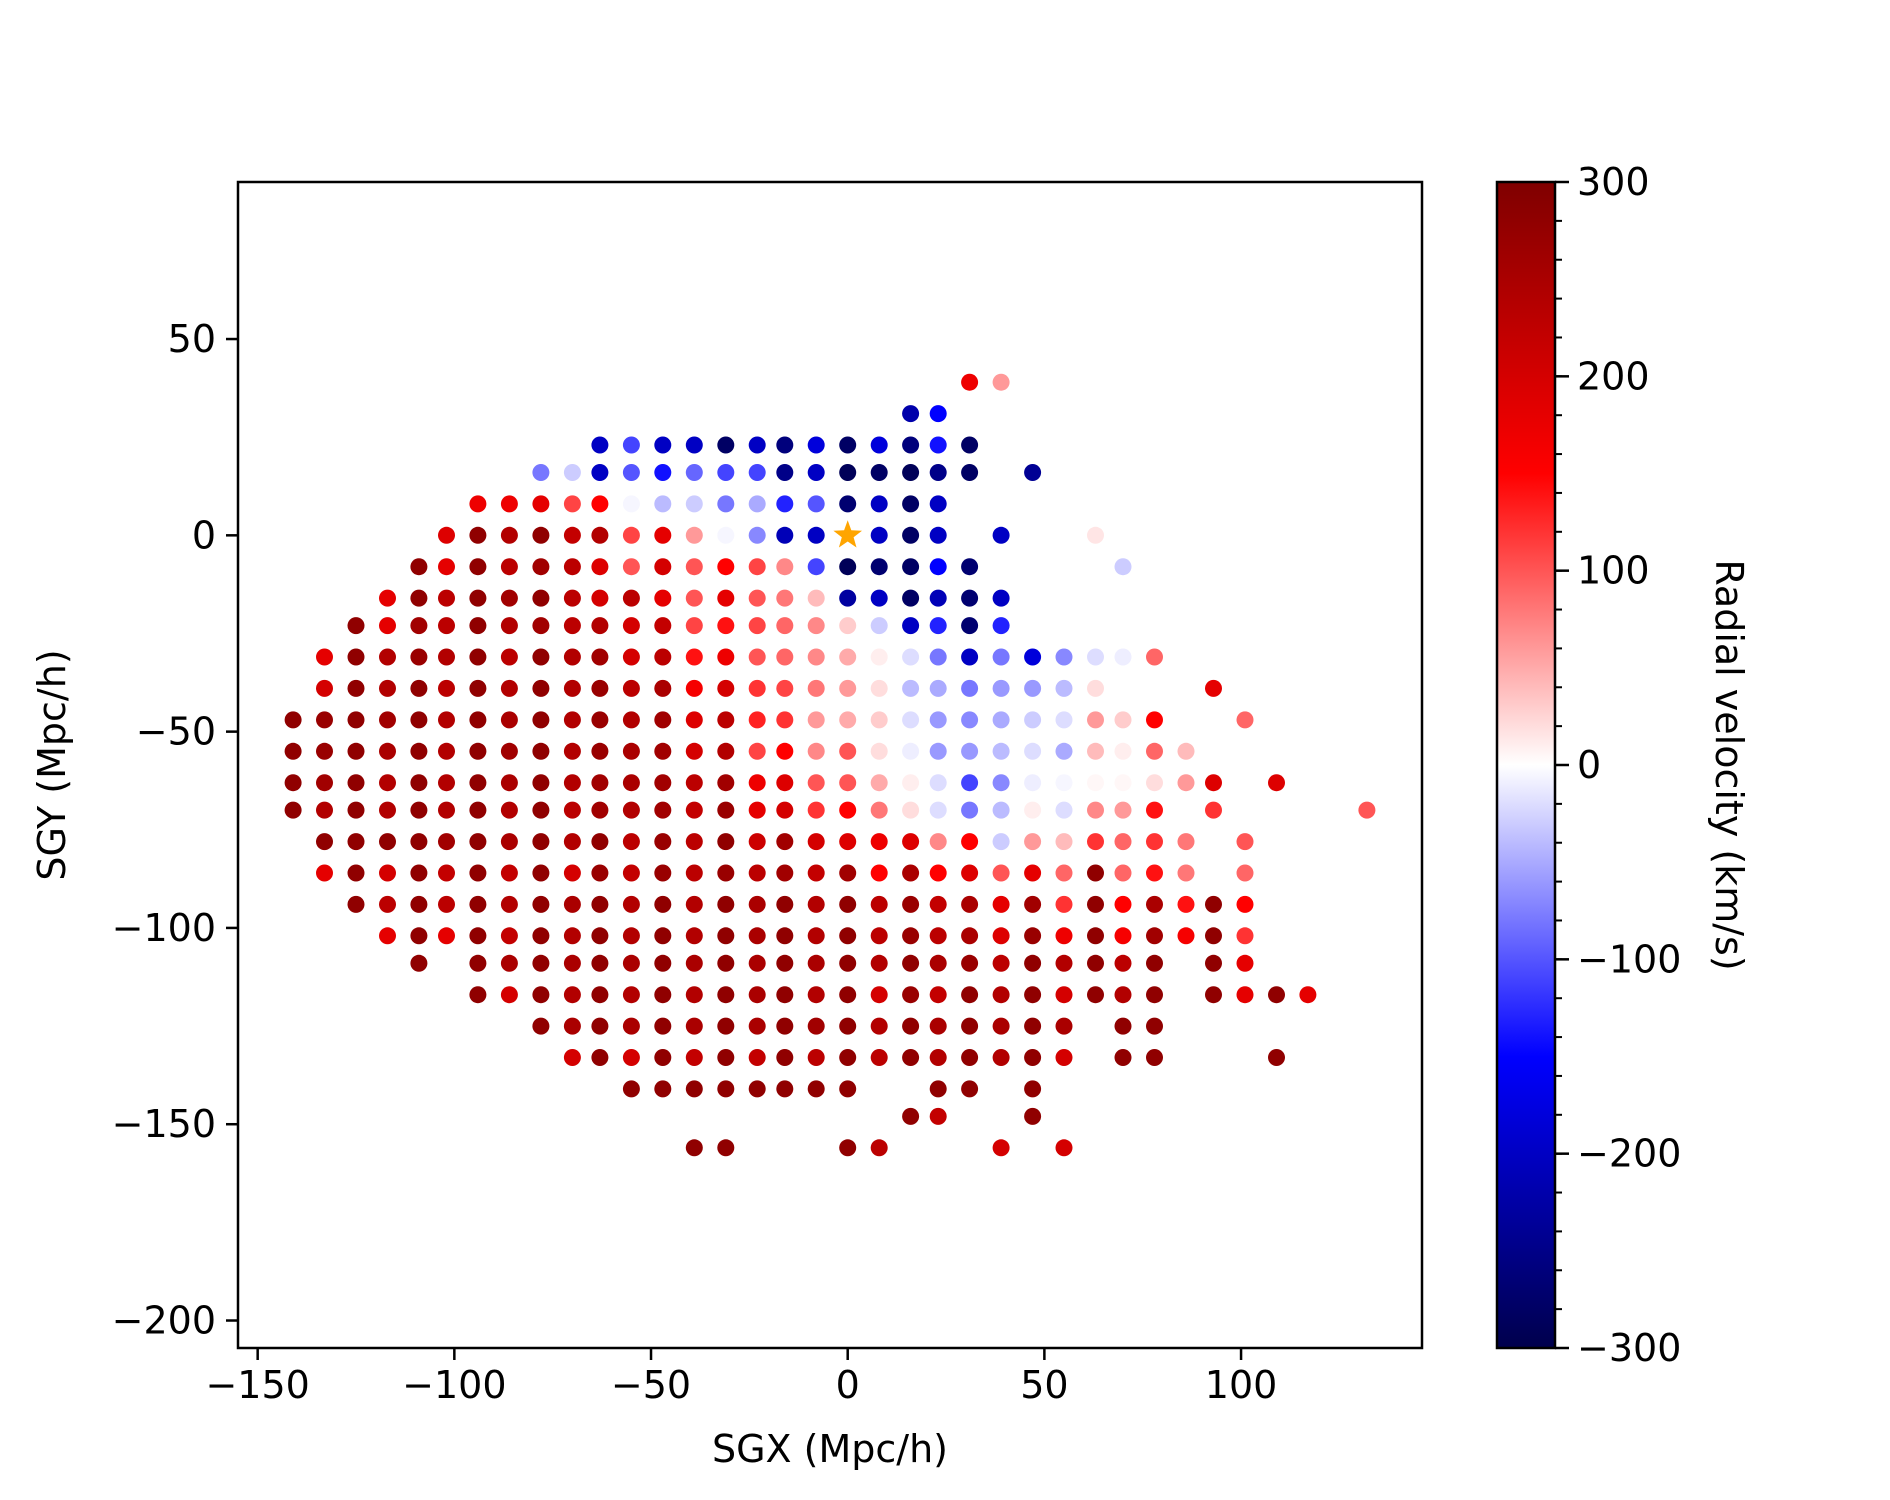 This screenshot has width=1890, height=1500. I want to click on x-axis: −150 −100 −50 0 50 100, so click(741, 1377).